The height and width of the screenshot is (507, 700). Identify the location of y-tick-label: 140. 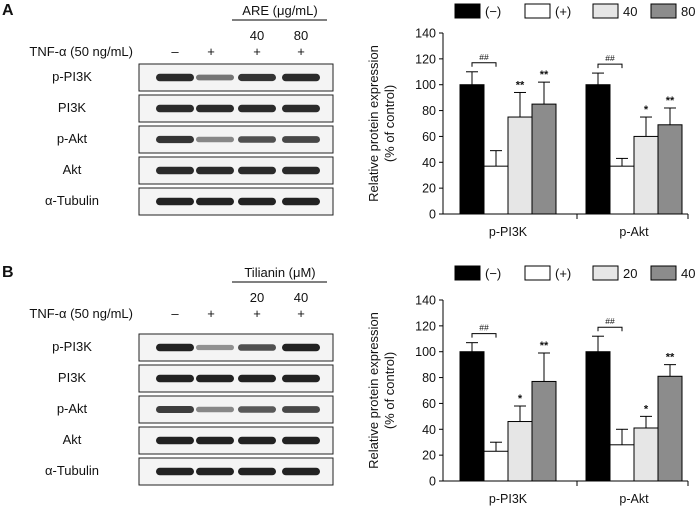
(425, 301).